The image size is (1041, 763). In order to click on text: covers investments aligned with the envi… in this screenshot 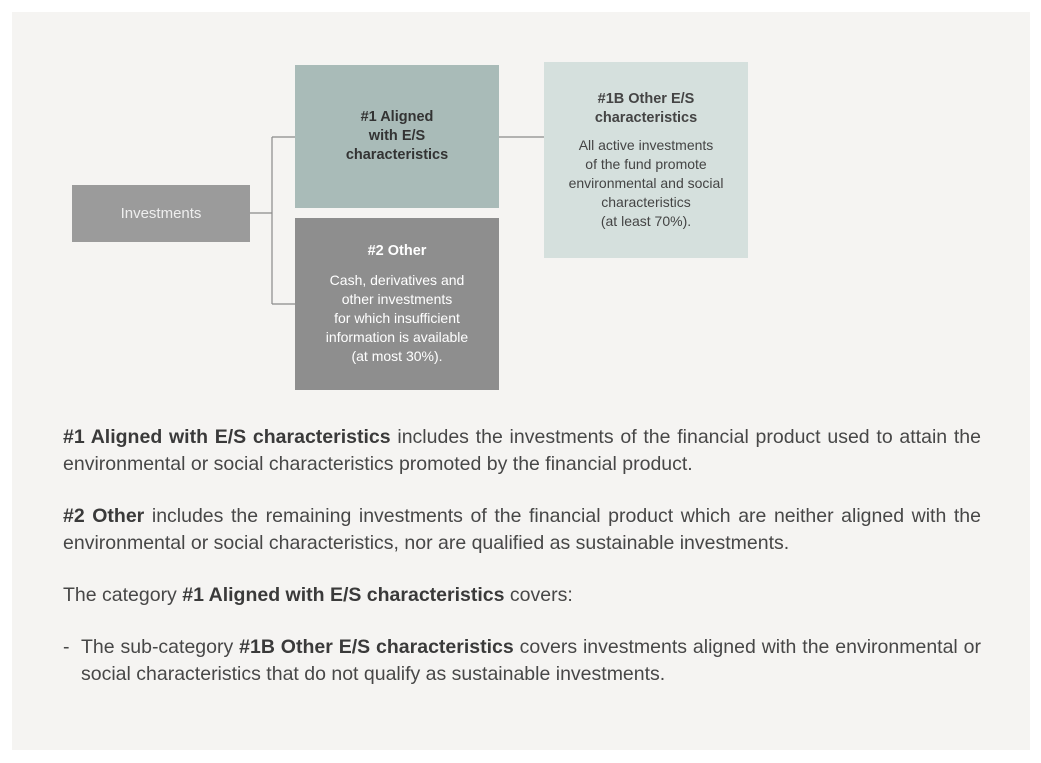, I will do `click(531, 660)`.